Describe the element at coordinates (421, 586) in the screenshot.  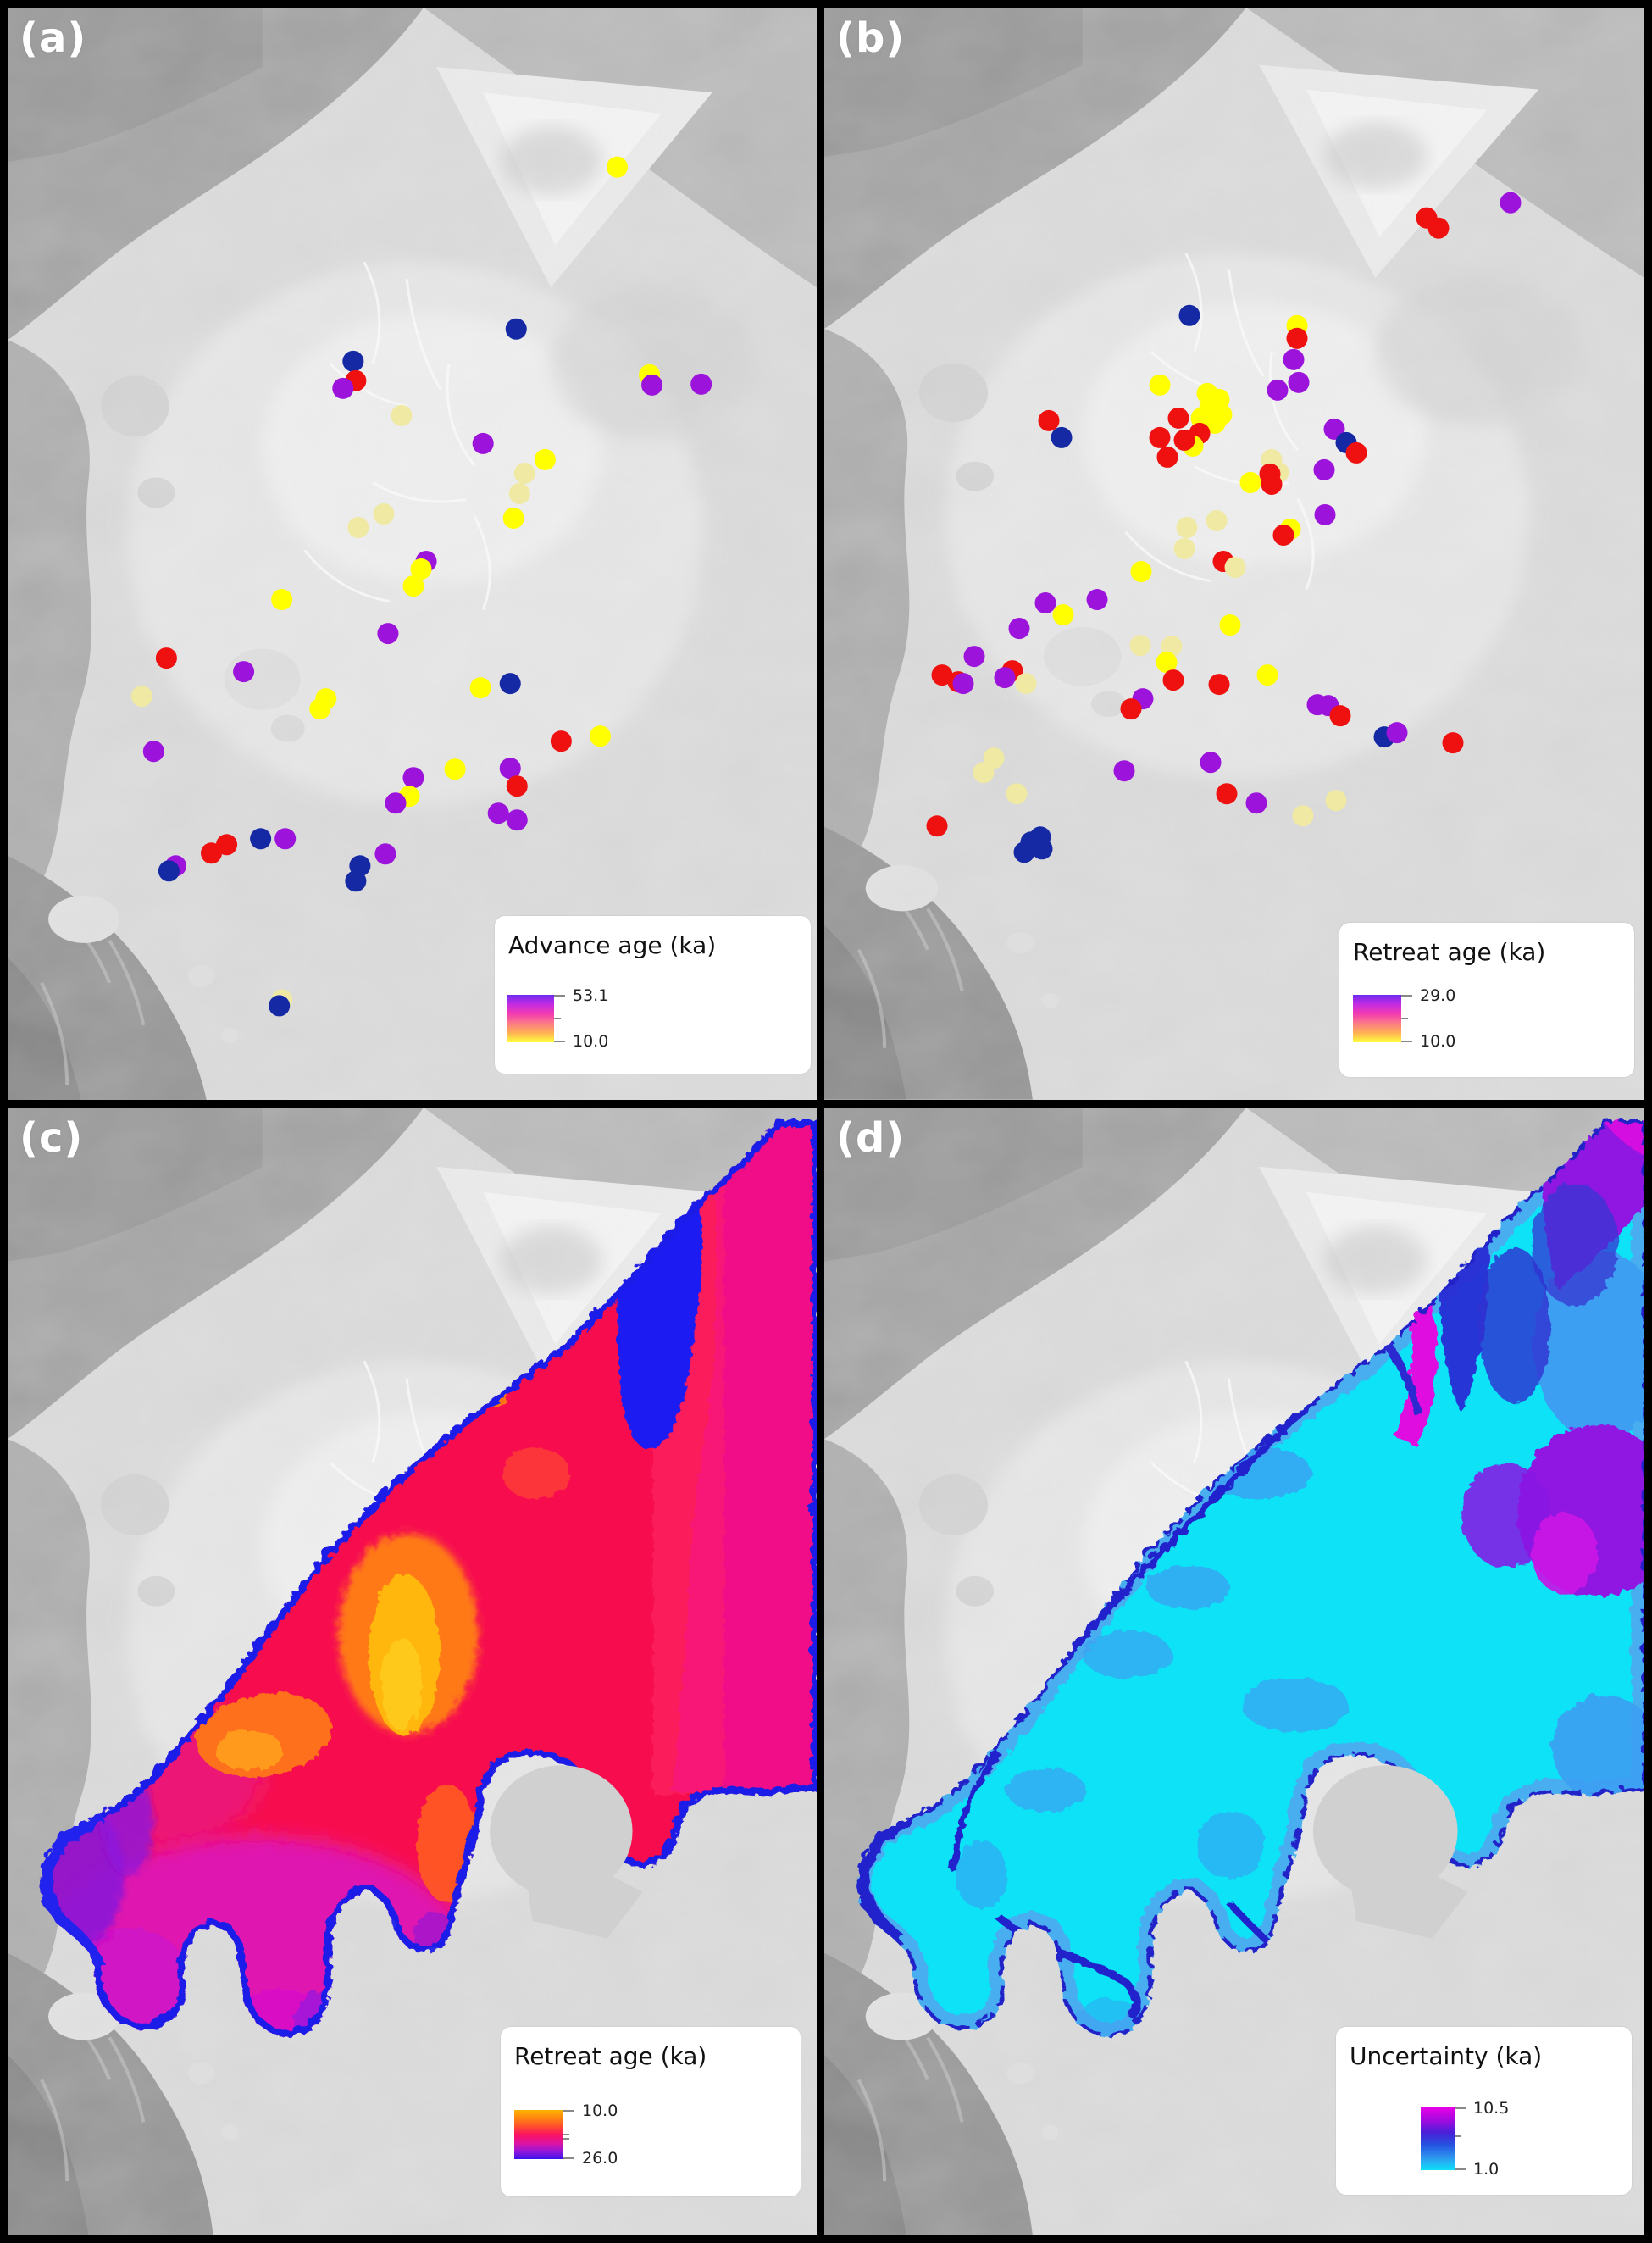
I see `advance-age-points` at that location.